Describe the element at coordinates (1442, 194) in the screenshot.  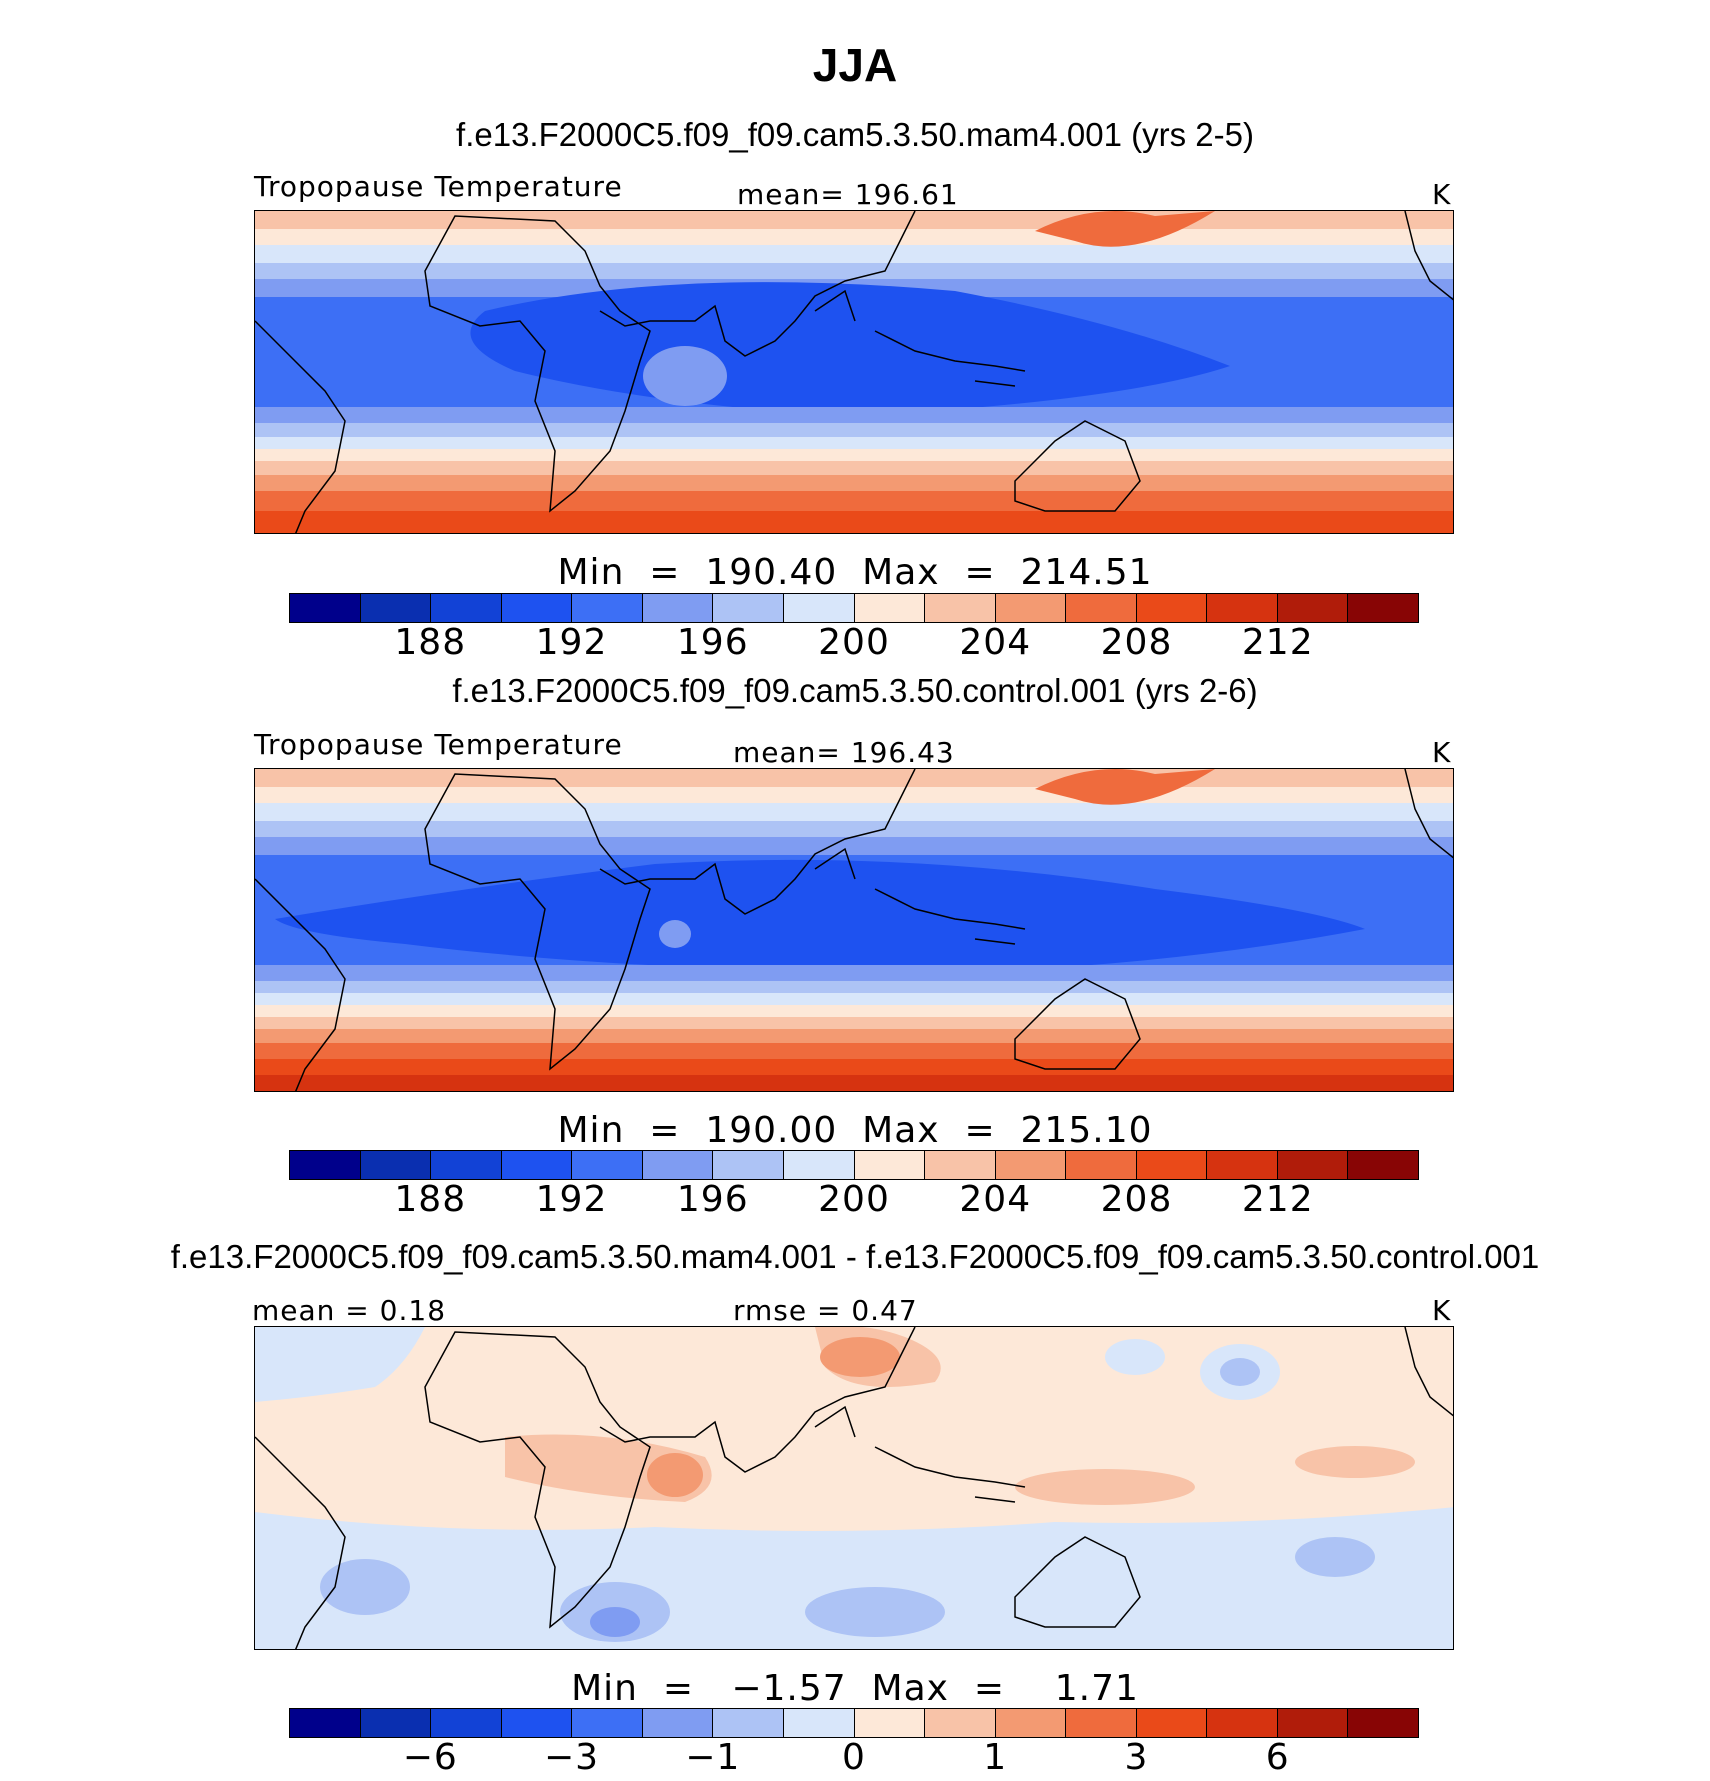
I see `panel-1-units: K` at that location.